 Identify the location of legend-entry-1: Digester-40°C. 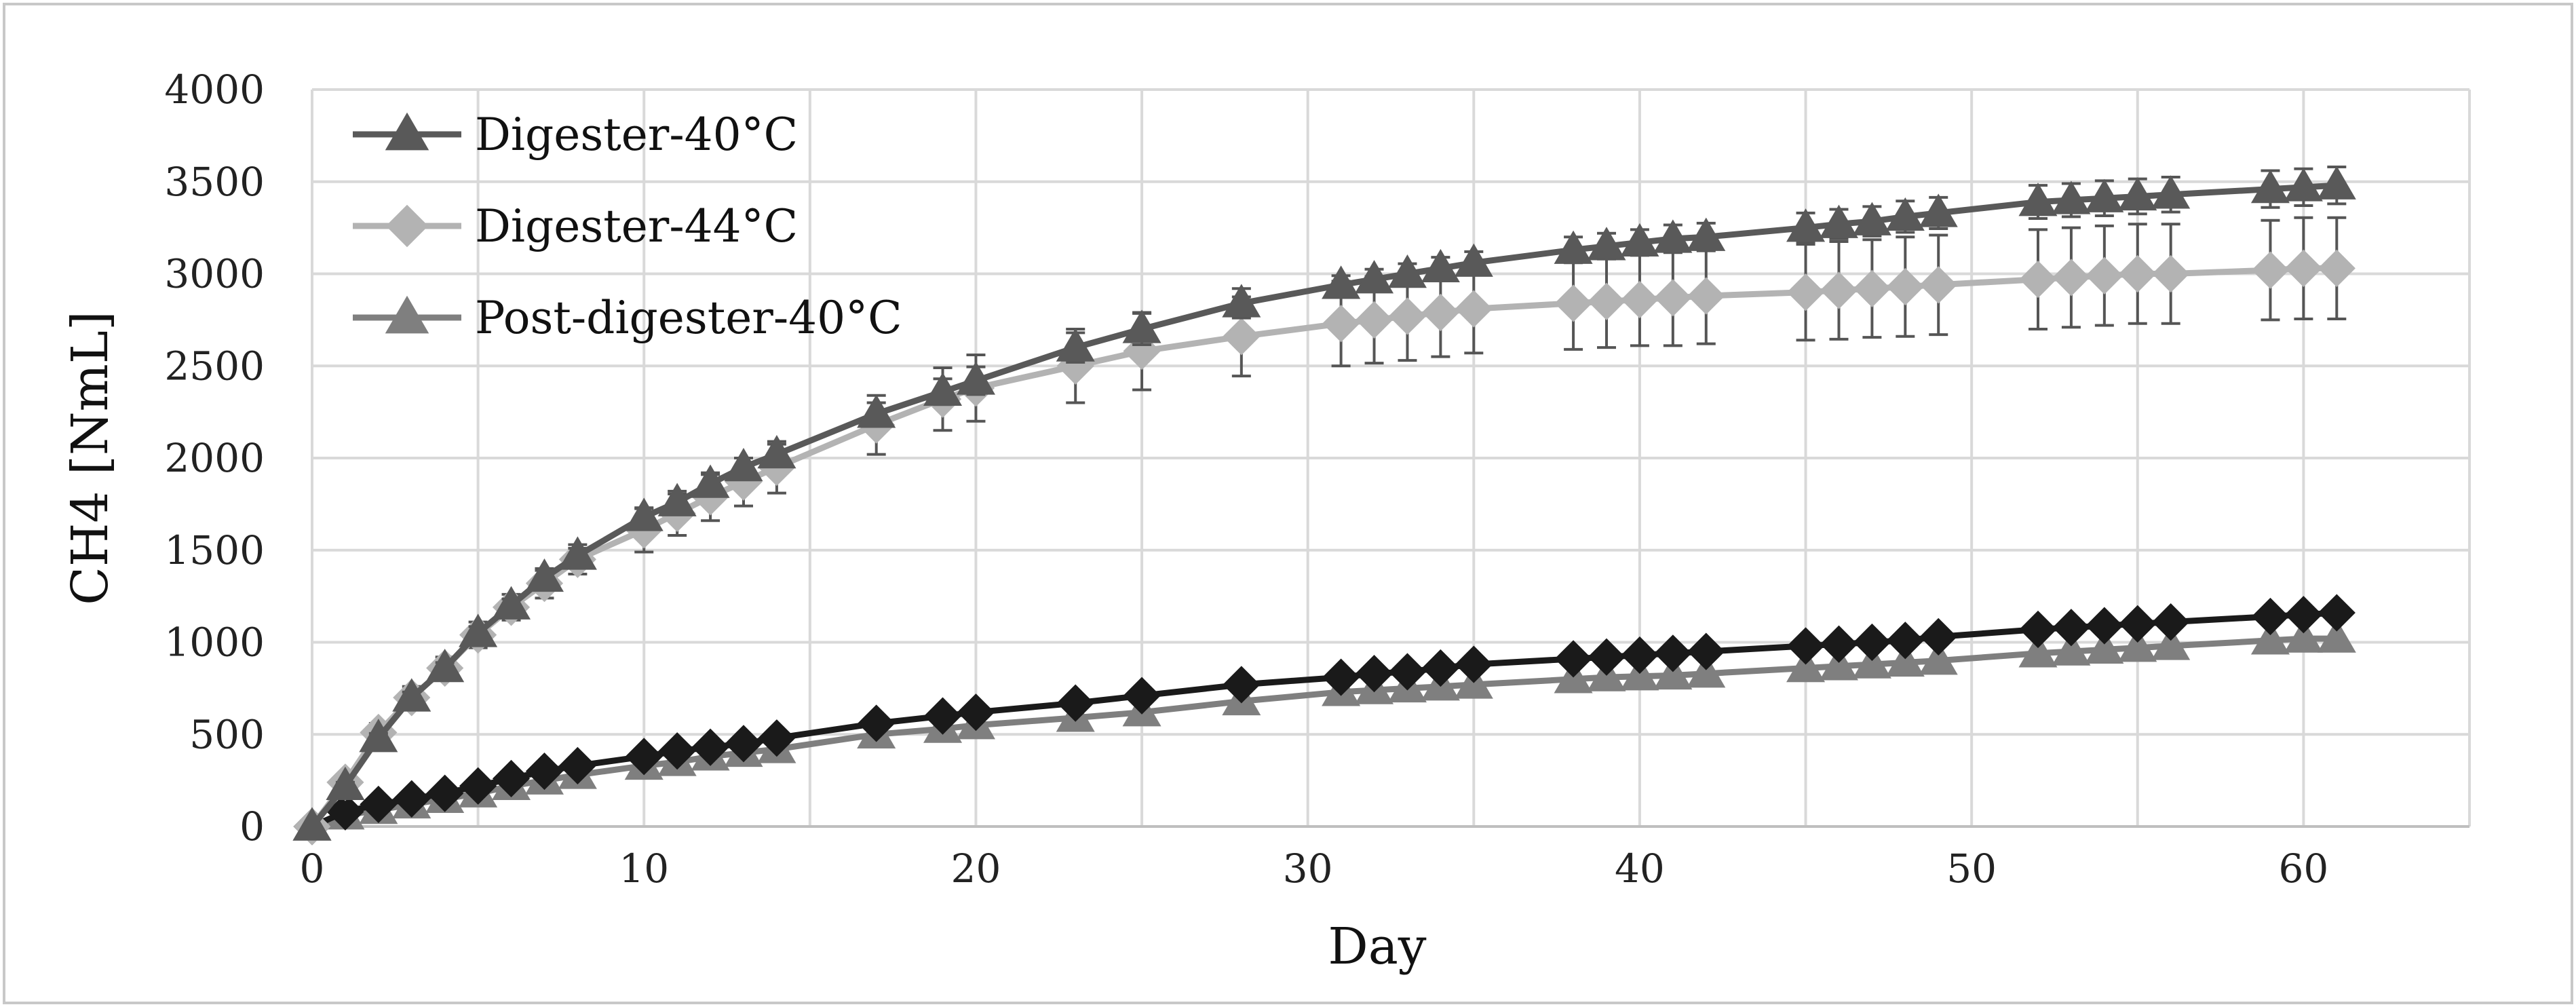
(575, 135).